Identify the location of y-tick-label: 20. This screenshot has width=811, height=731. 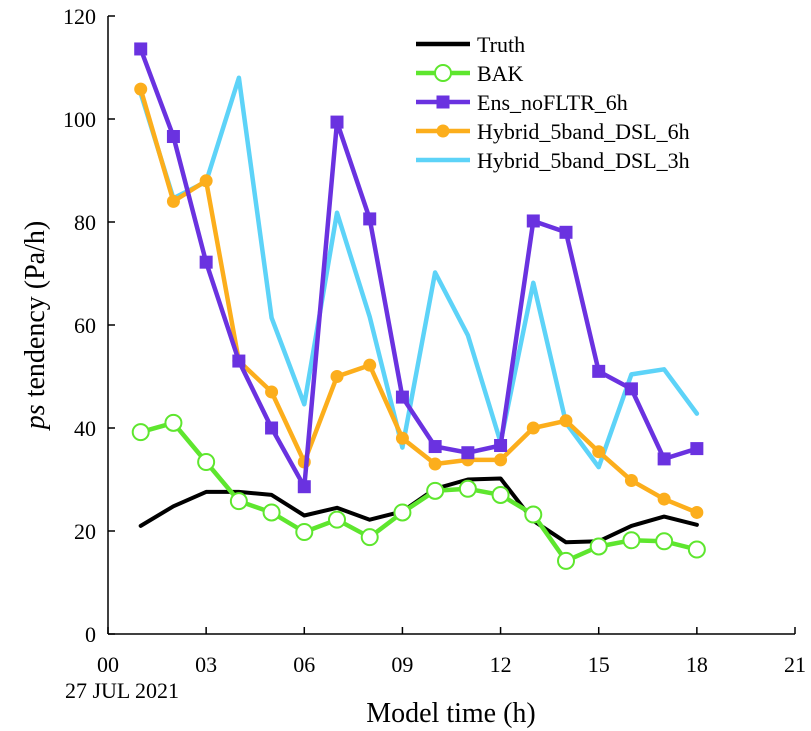
(85, 531).